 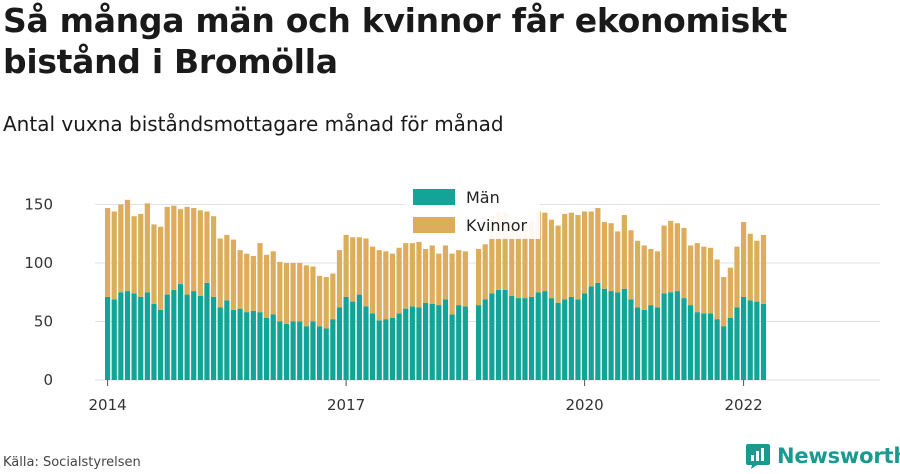 I want to click on y-tick-label: 150, so click(x=38, y=205).